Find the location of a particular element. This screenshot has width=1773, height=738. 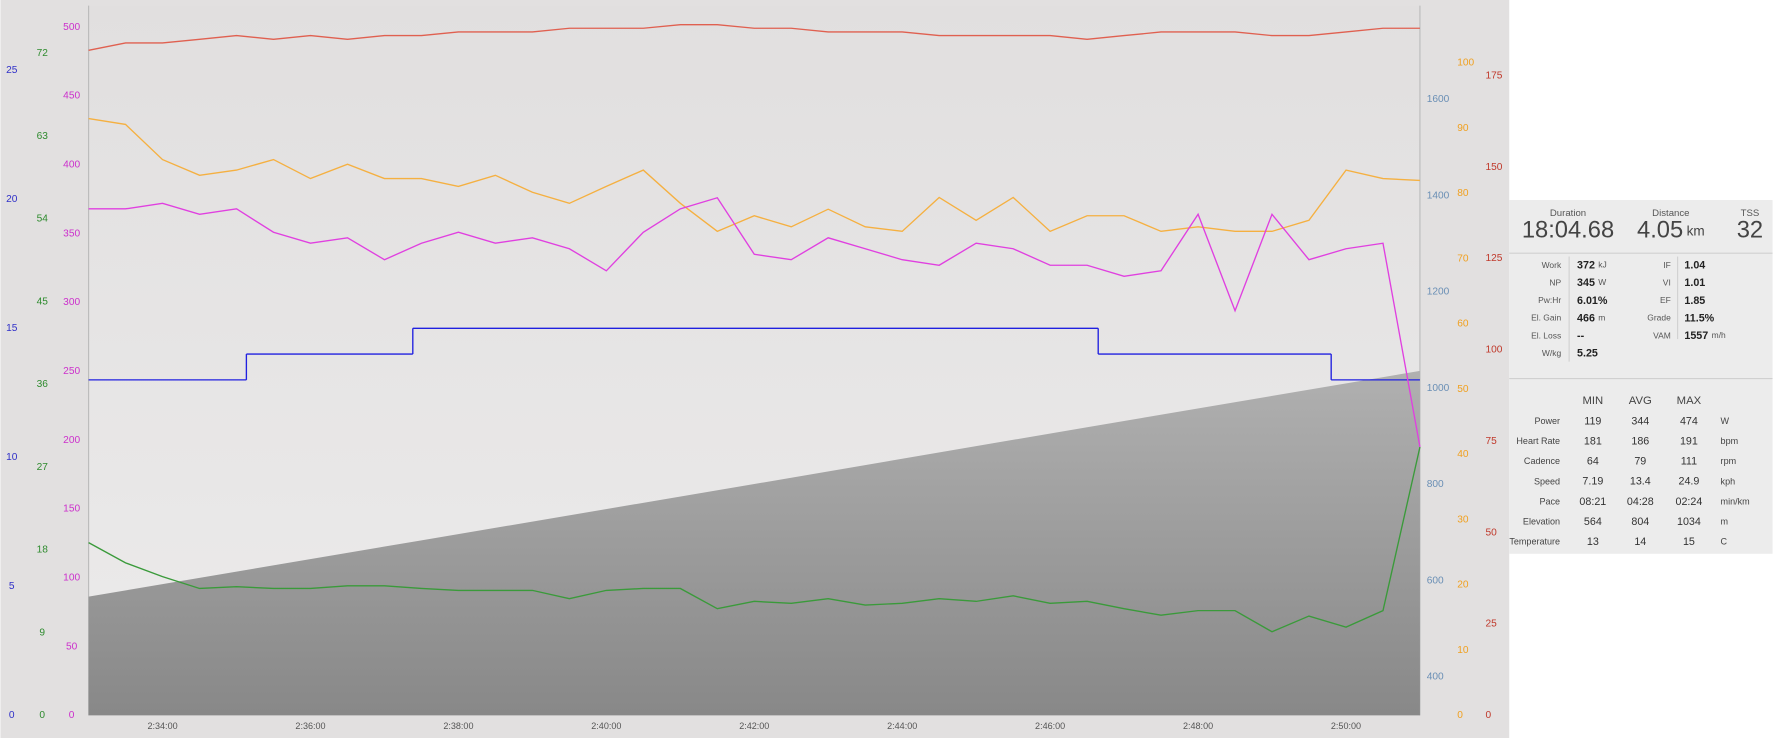

metric-label: Work is located at coordinates (1552, 265).